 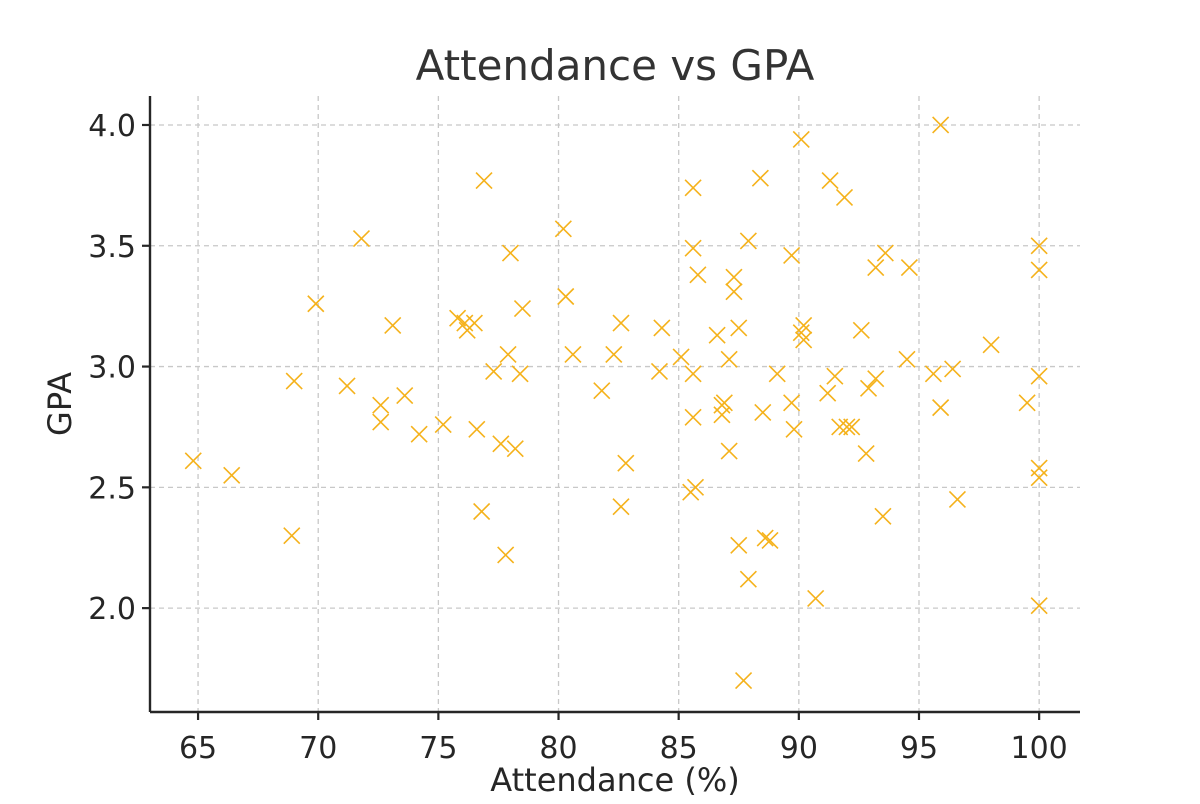 I want to click on y-tick-label: 2.0, so click(x=112, y=609).